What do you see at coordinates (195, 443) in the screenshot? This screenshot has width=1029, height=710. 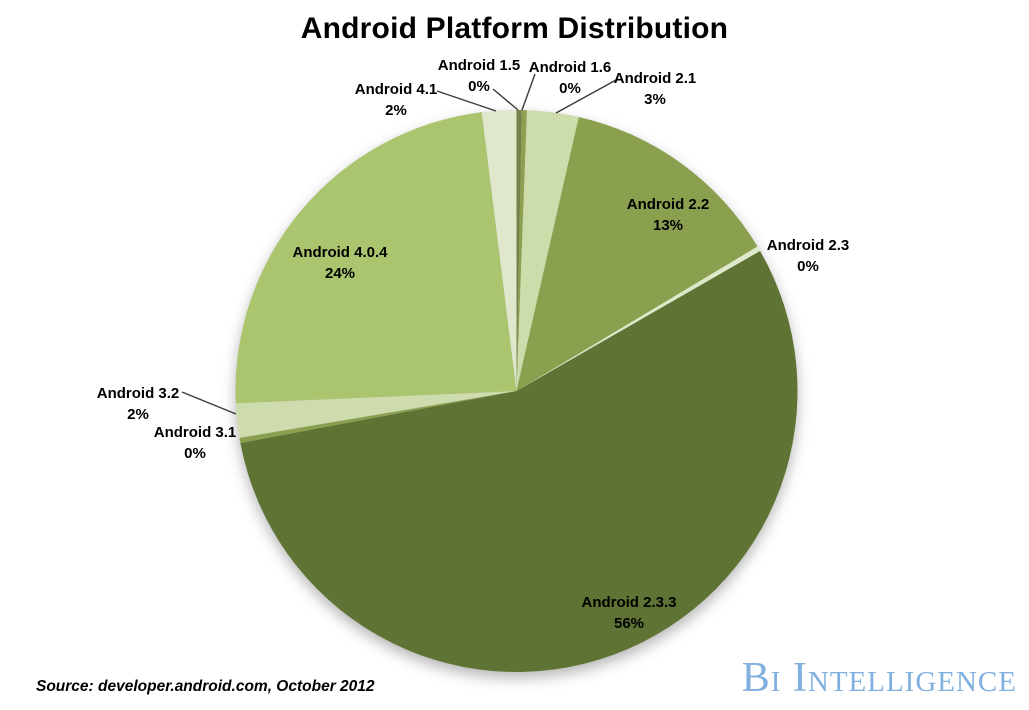 I see `slice-label-android-3-1: Android 3.1 0%` at bounding box center [195, 443].